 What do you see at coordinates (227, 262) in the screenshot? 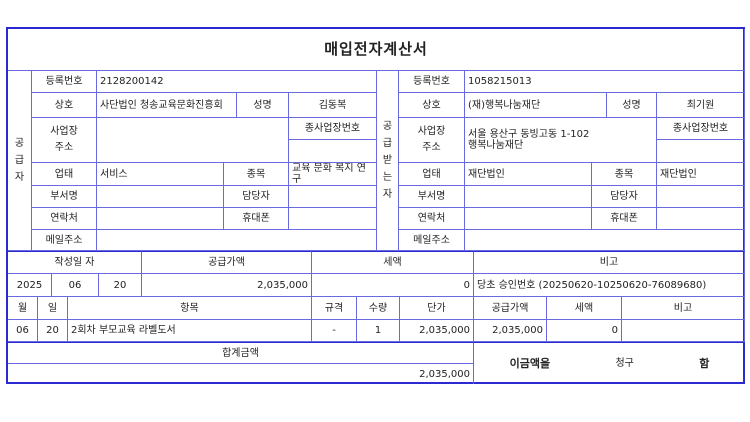
I see `summary-supply-header: 공급가액` at bounding box center [227, 262].